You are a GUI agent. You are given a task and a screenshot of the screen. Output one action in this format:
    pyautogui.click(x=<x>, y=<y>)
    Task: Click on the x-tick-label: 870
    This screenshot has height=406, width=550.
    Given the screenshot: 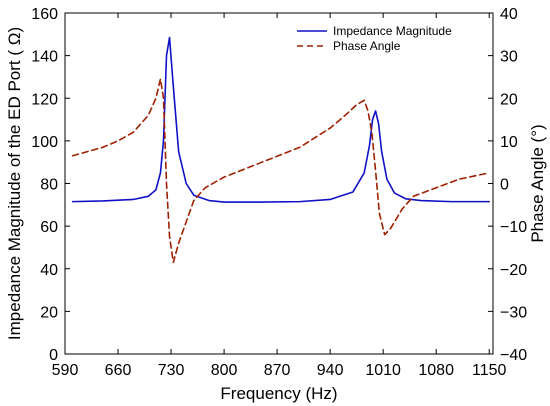 What is the action you would take?
    pyautogui.click(x=277, y=370)
    